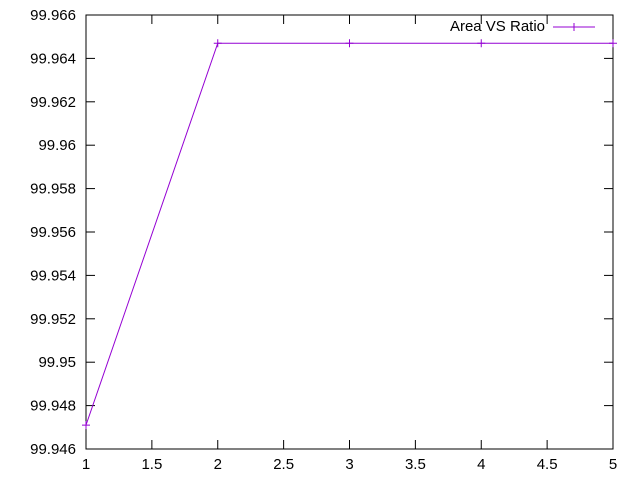 The height and width of the screenshot is (480, 640). I want to click on x-tick-label: 2, so click(218, 464).